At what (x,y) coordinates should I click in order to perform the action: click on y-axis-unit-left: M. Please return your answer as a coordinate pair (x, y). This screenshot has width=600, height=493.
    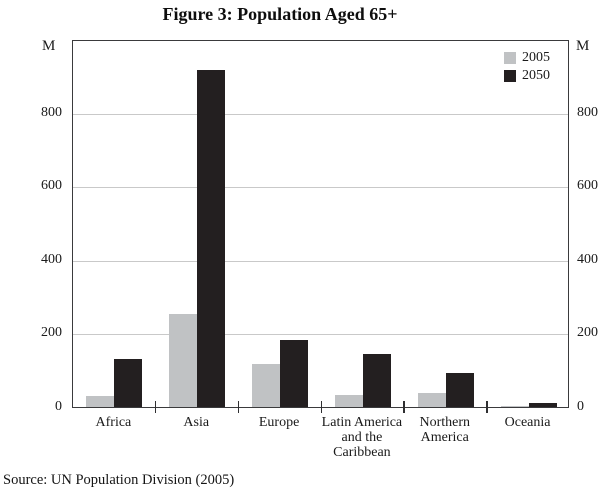
    Looking at the image, I should click on (49, 46).